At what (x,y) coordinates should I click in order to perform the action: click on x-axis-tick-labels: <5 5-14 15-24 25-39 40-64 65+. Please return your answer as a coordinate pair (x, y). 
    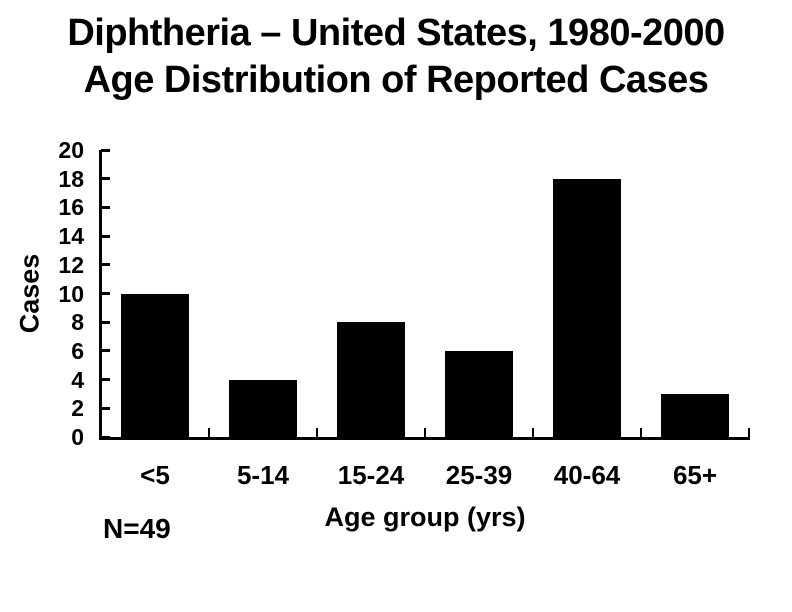
    Looking at the image, I should click on (425, 476).